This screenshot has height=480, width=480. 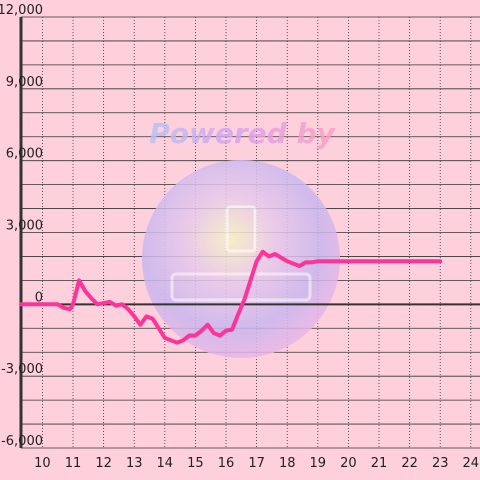 What do you see at coordinates (226, 463) in the screenshot?
I see `x-tick-label: 16` at bounding box center [226, 463].